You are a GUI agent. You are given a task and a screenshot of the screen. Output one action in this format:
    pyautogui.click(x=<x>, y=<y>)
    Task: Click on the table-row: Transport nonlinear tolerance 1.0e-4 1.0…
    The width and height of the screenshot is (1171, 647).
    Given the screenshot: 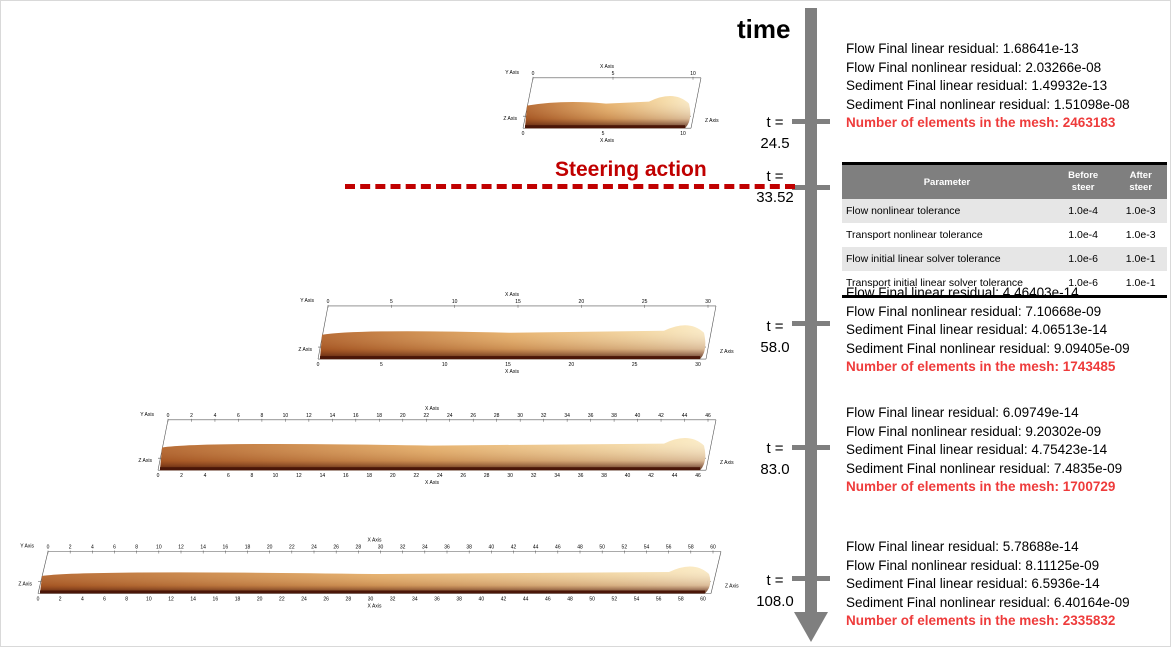 What is the action you would take?
    pyautogui.click(x=1004, y=235)
    